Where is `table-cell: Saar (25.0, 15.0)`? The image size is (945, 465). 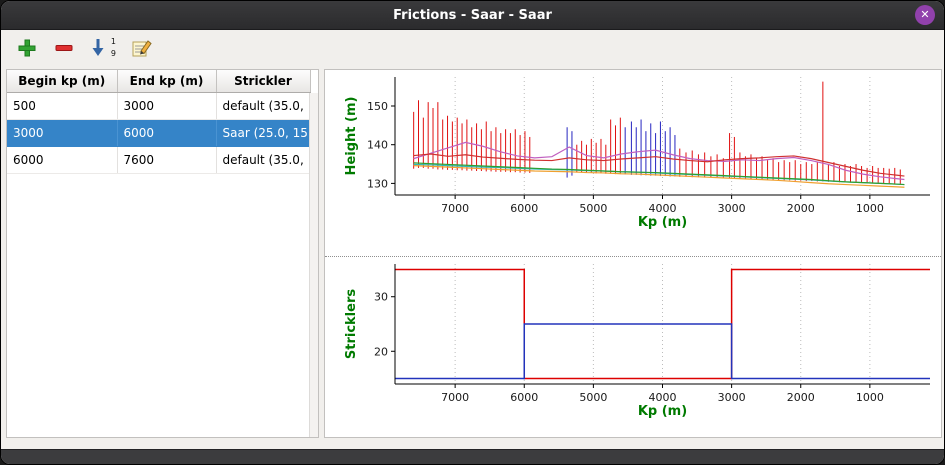 table-cell: Saar (25.0, 15.0) is located at coordinates (263, 133).